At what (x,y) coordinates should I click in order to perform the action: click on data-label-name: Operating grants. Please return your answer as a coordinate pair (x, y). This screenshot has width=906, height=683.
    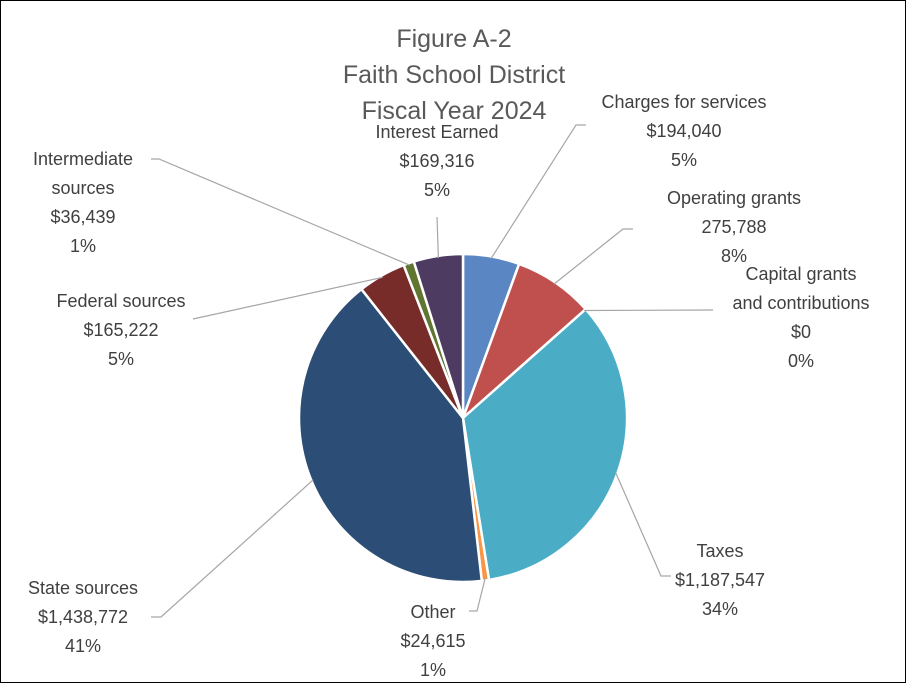
    Looking at the image, I should click on (734, 198).